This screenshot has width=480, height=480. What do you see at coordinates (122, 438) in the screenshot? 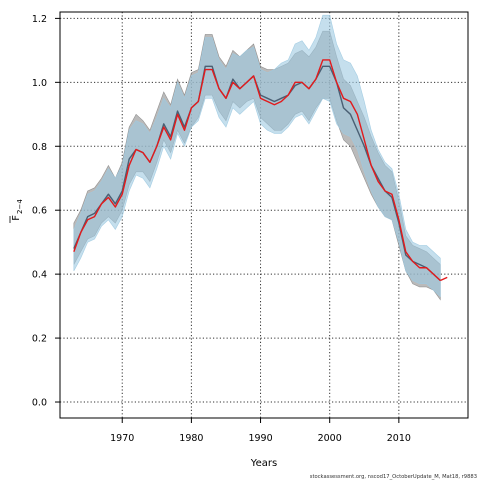
I see `x-tick-label: 1970` at bounding box center [122, 438].